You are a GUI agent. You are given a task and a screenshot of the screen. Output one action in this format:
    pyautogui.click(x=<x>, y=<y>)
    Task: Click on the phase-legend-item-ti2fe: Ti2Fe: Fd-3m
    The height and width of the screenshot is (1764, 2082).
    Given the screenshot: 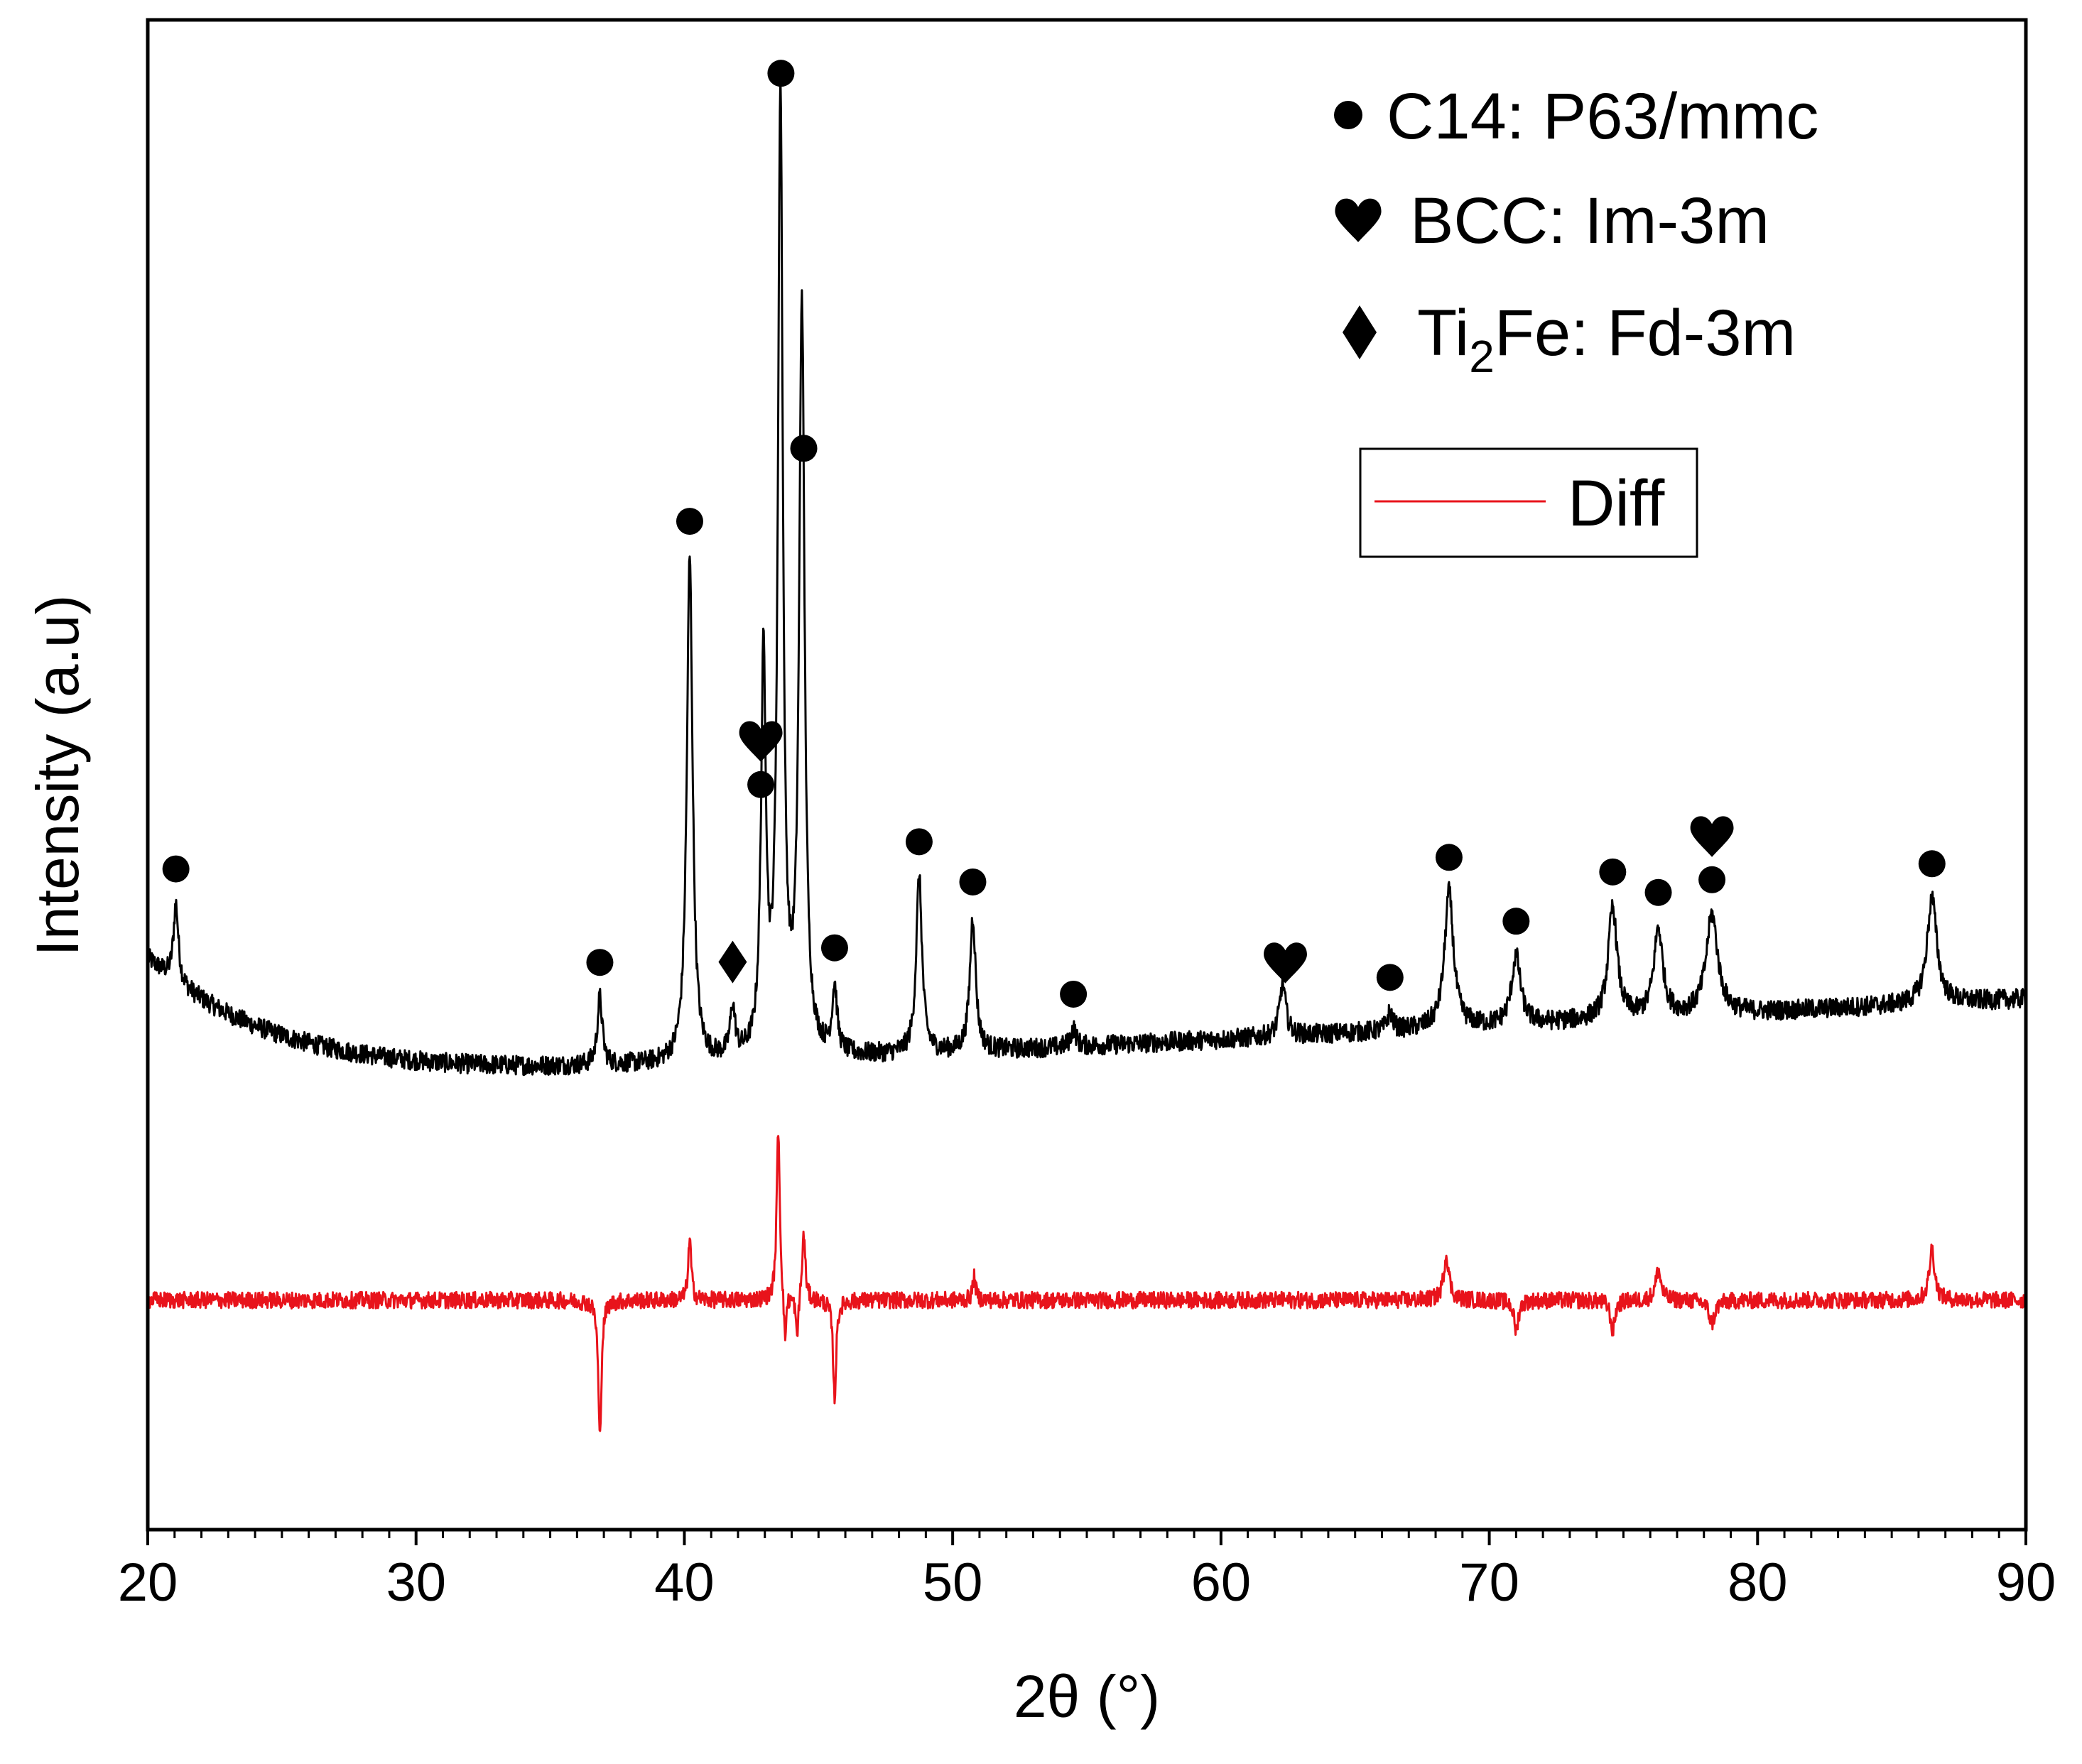 What is the action you would take?
    pyautogui.click(x=1569, y=339)
    